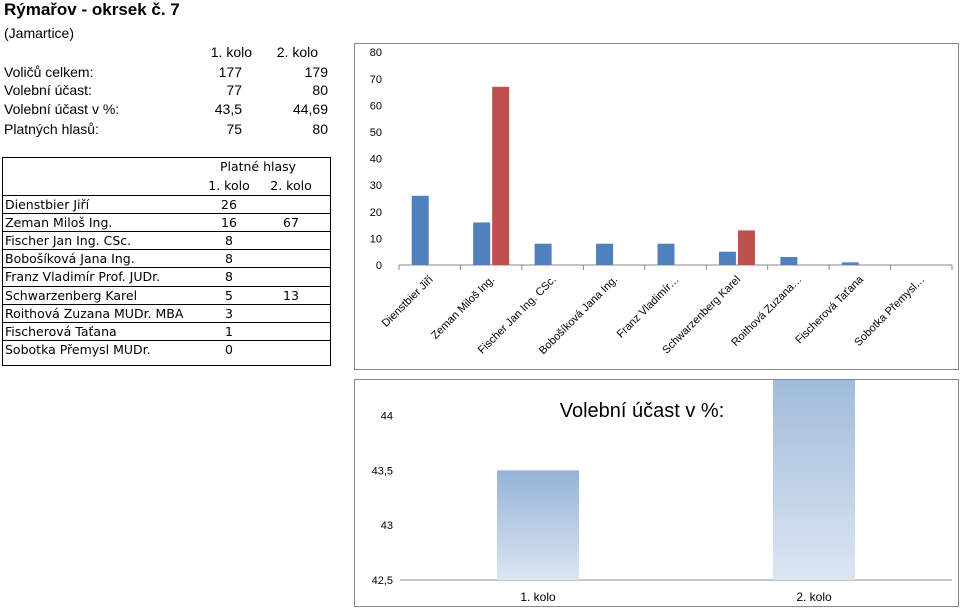  What do you see at coordinates (387, 526) in the screenshot?
I see `y-tick-label: 43` at bounding box center [387, 526].